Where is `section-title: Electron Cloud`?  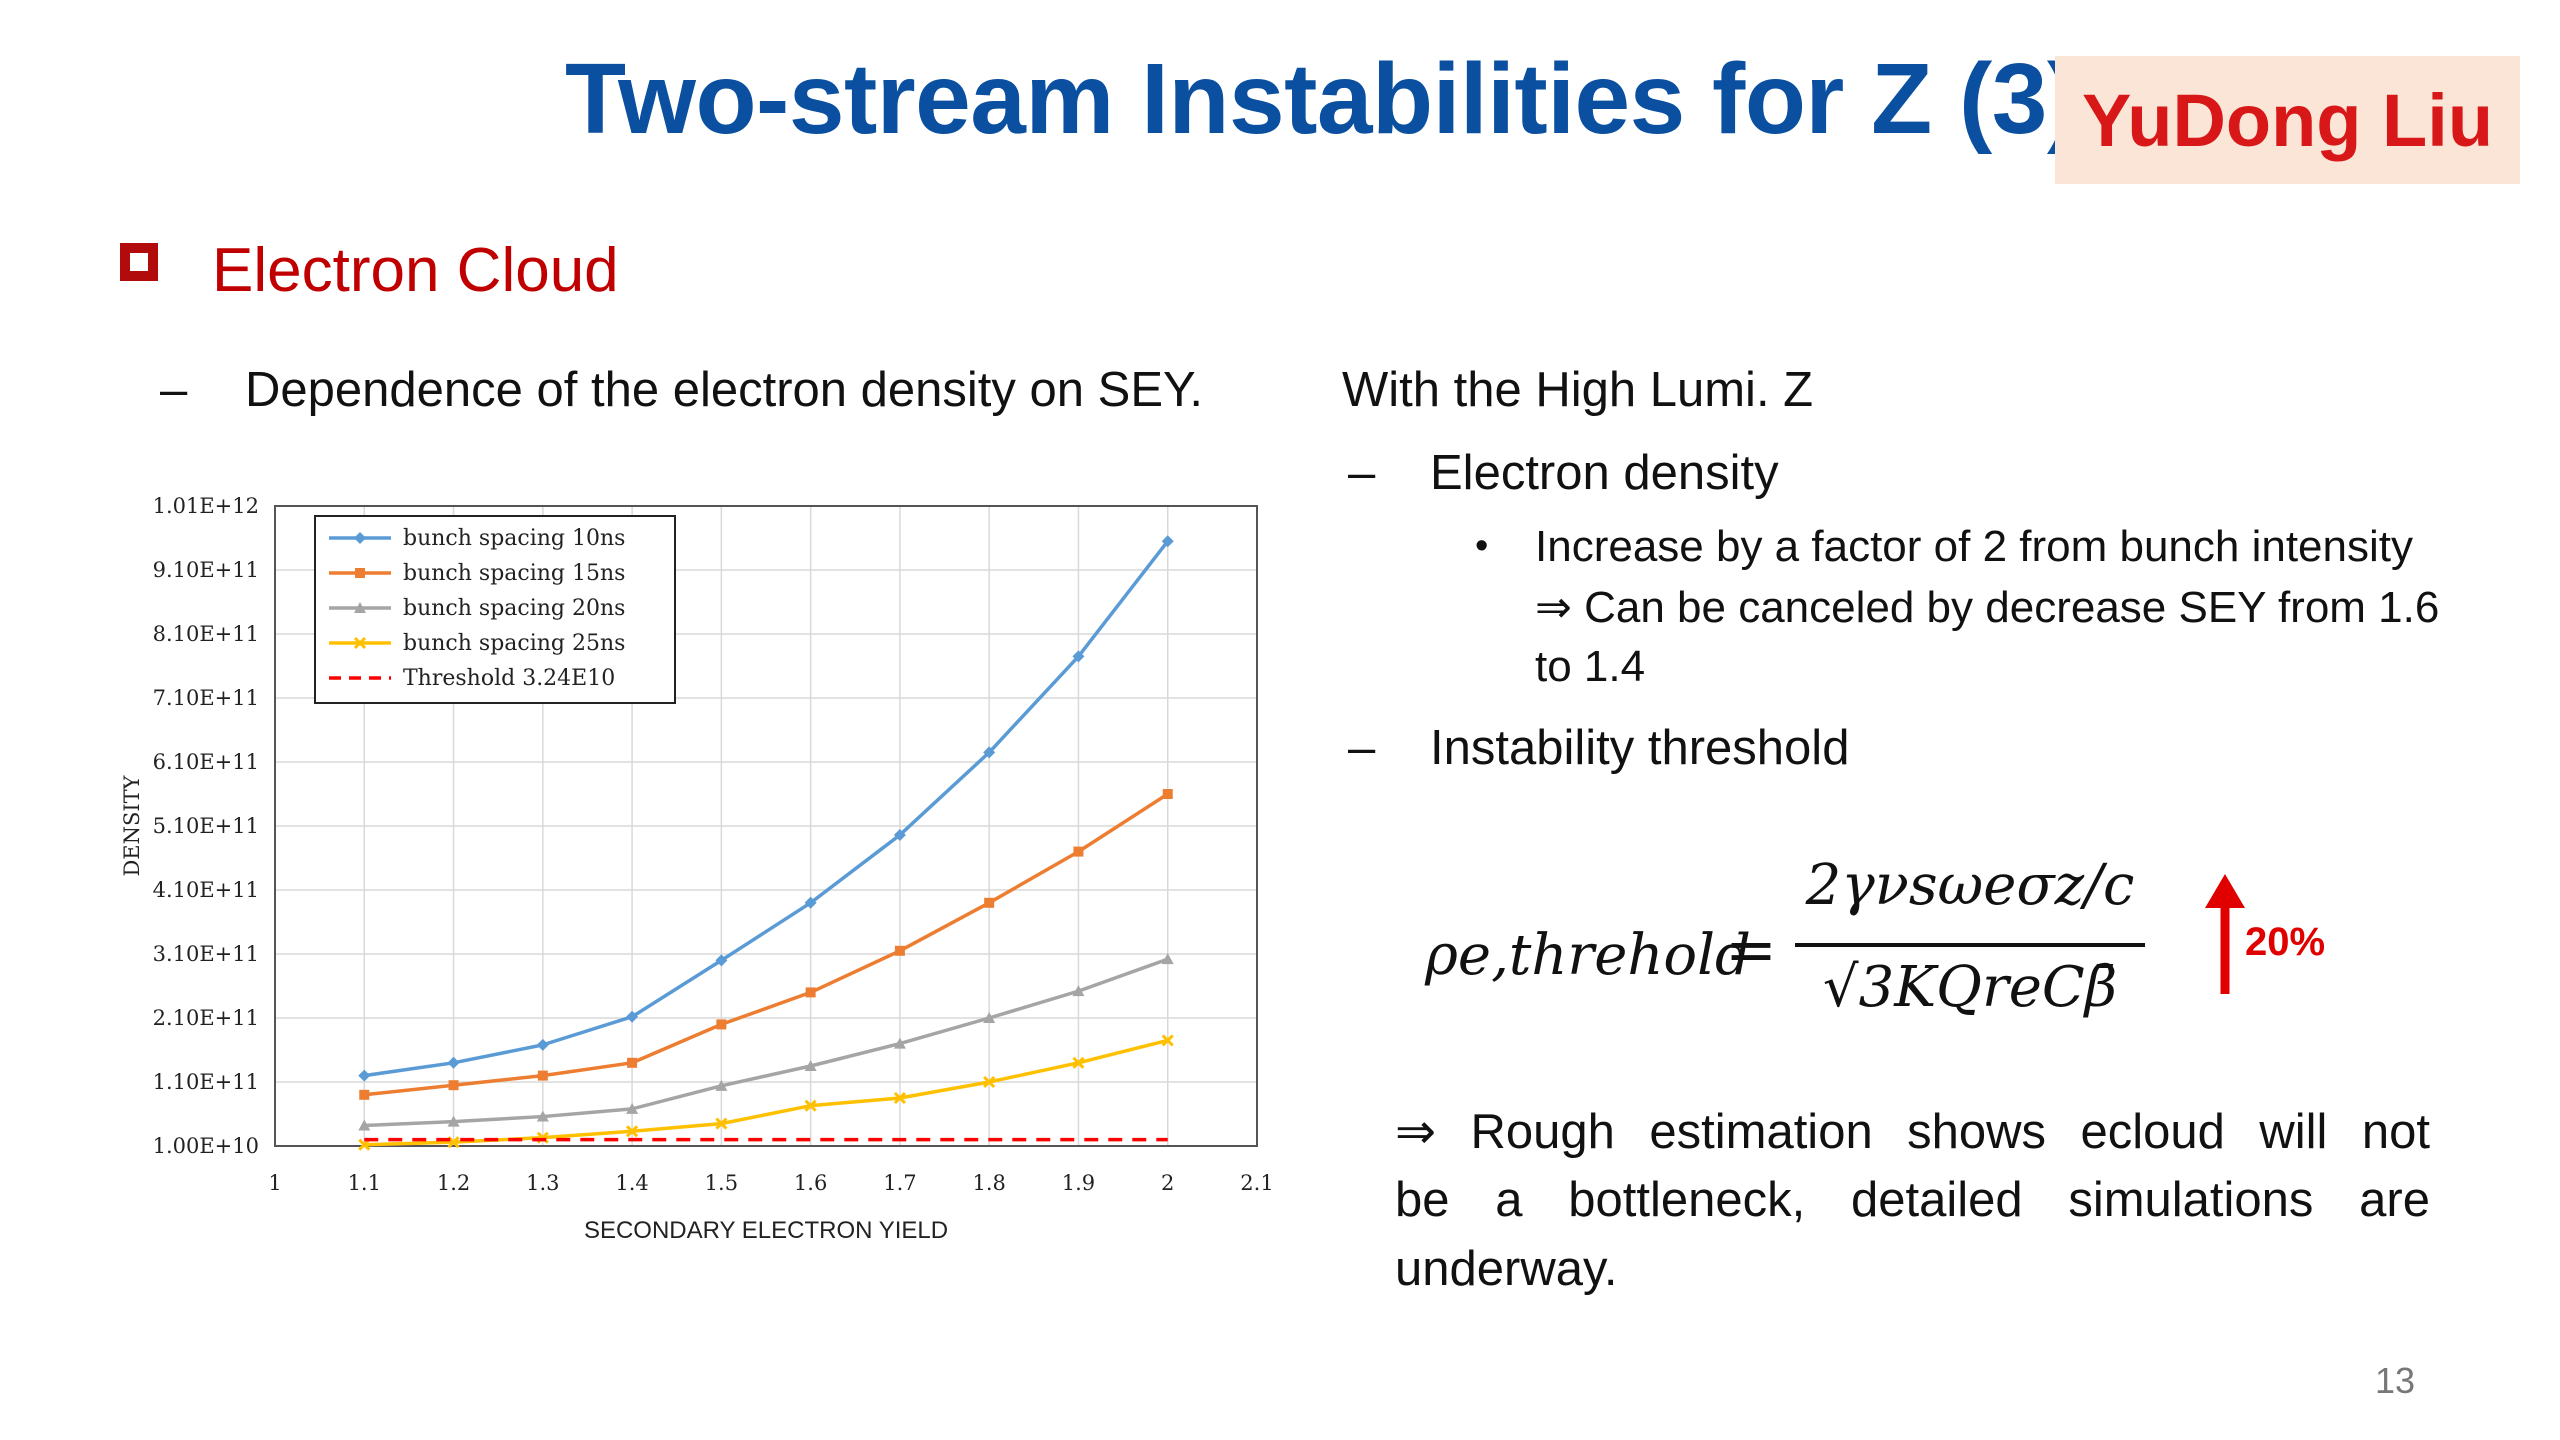
section-title: Electron Cloud is located at coordinates (415, 270).